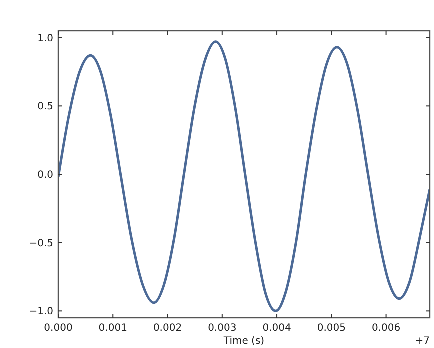 Image resolution: width=434 pixels, height=348 pixels. I want to click on x-tick-label: 0.003, so click(222, 328).